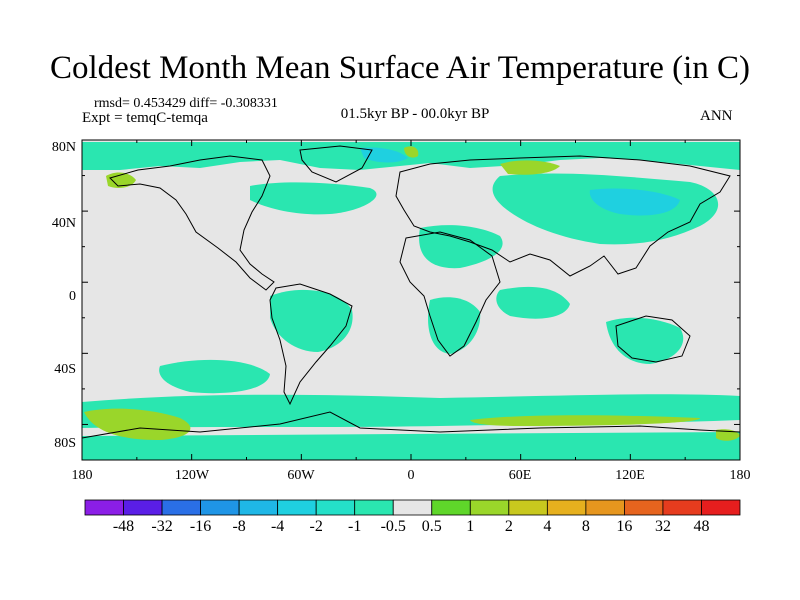 This screenshot has height=600, width=800. Describe the element at coordinates (214, 376) in the screenshot. I see `south-pacific` at that location.